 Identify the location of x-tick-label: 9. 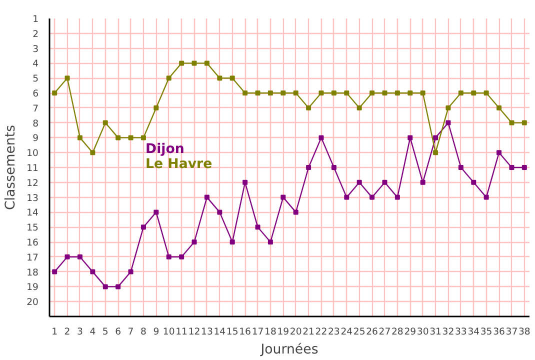
(156, 332).